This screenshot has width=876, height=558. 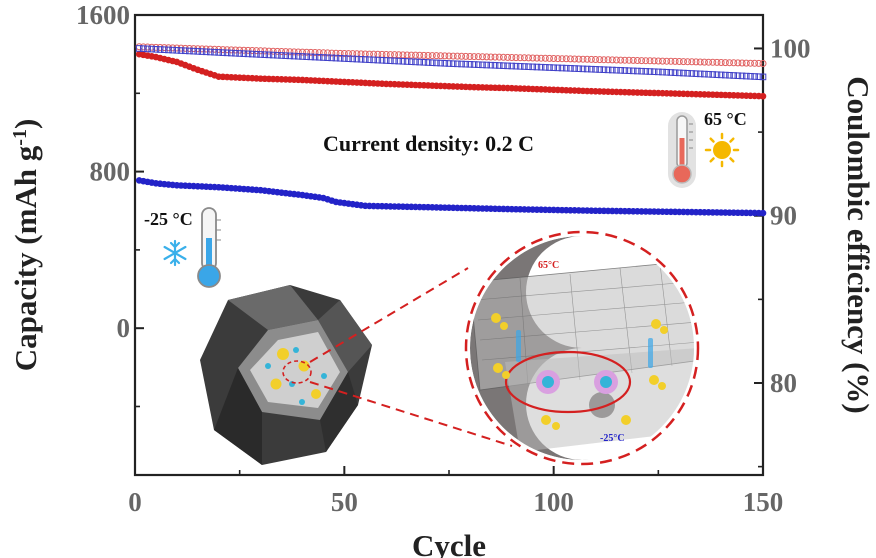 I want to click on x-axis-title: Cycle, so click(x=449, y=543).